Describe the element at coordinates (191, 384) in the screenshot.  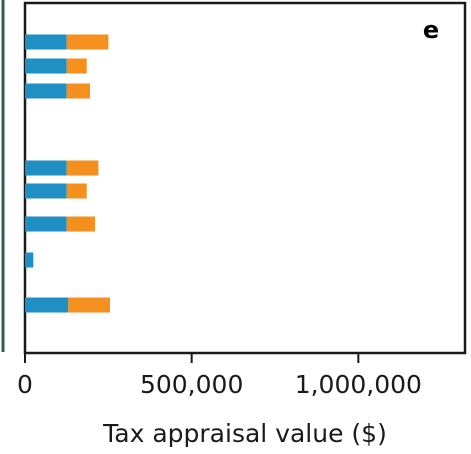
I see `x-tick-label-1: 500,000` at that location.